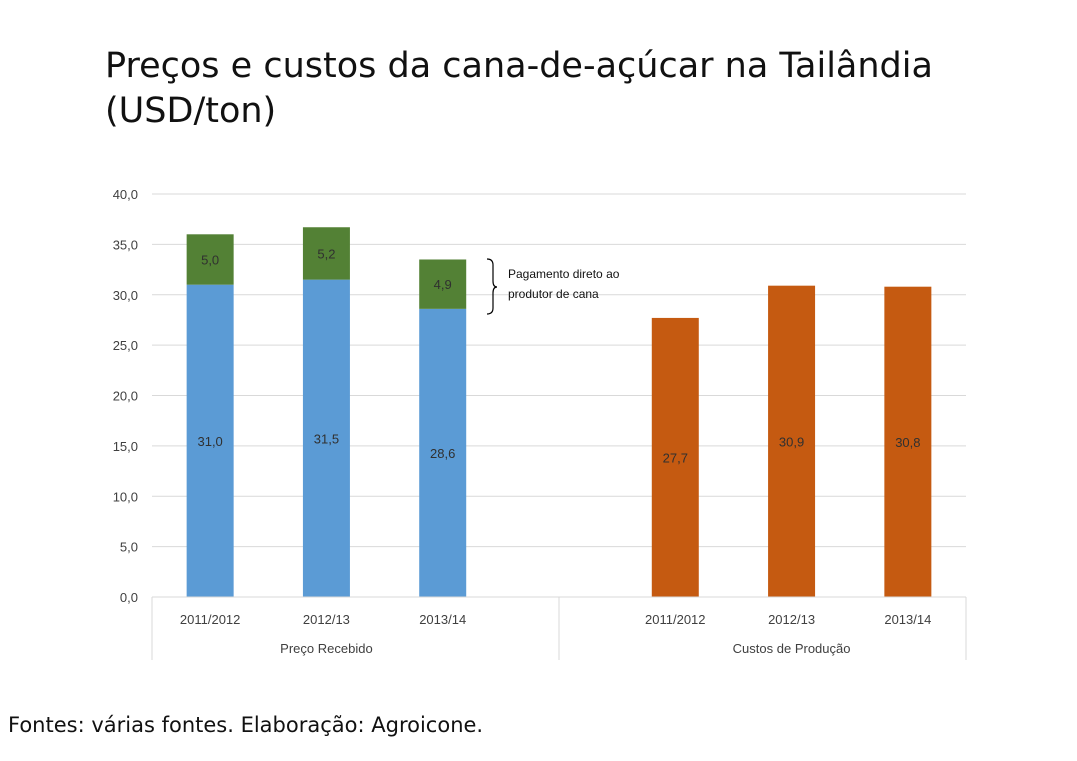  I want to click on y-axis: 0,0 5,0 10,0 15,0 20,0 25,0 30,0 35,0 40,0, so click(125, 396).